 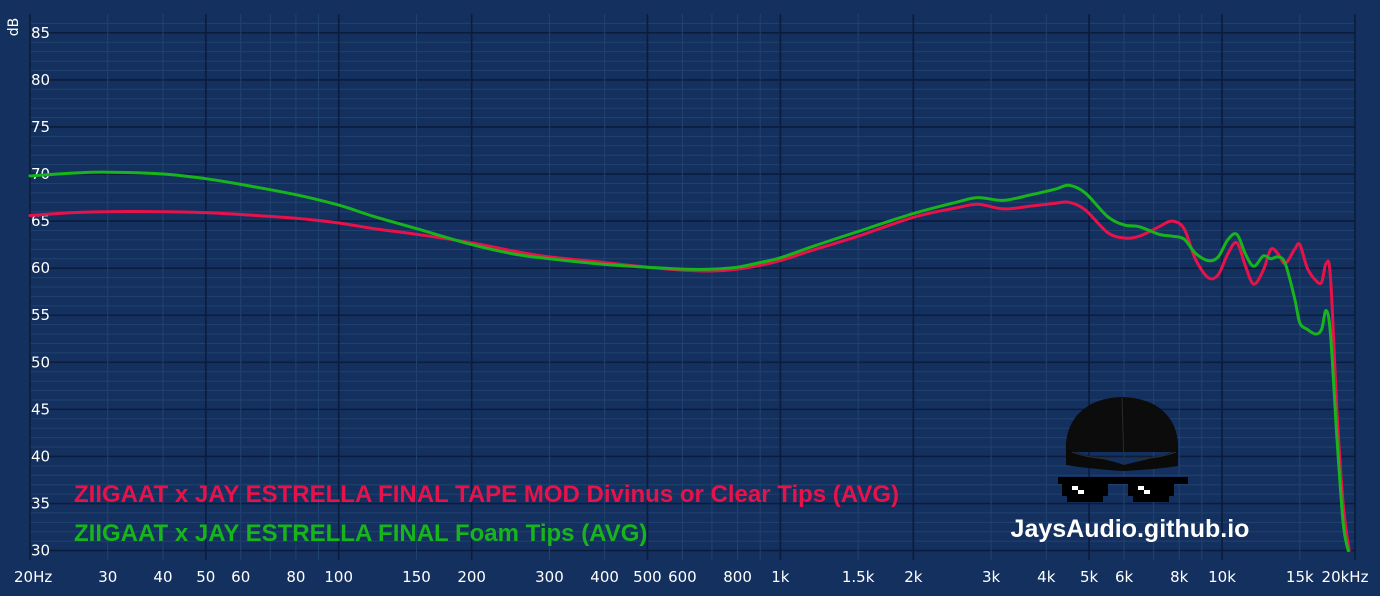 I want to click on x-tick-label: 80, so click(x=295, y=577).